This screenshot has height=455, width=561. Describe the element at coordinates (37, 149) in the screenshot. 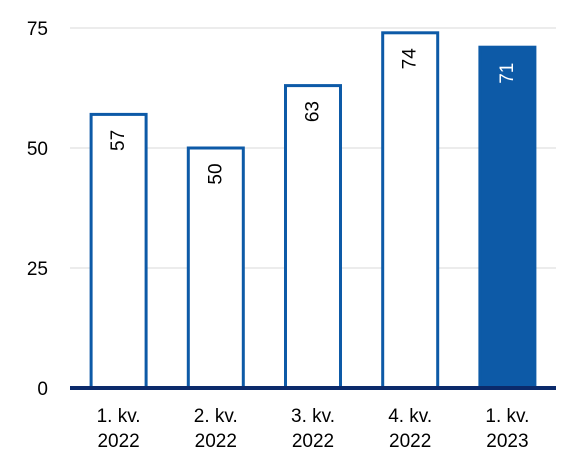

I see `y-tick-label-50: 50` at that location.